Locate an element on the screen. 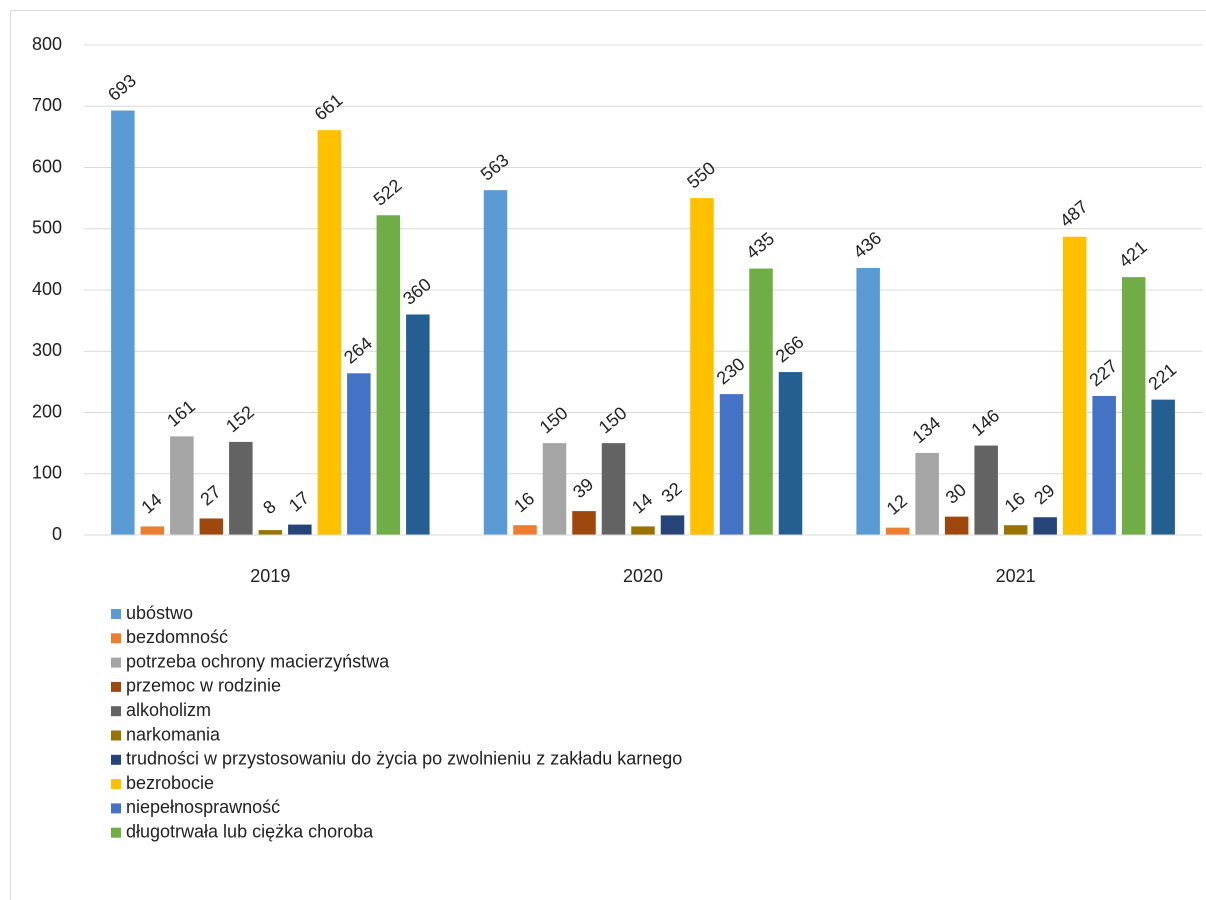  data-label: 12 is located at coordinates (897, 505).